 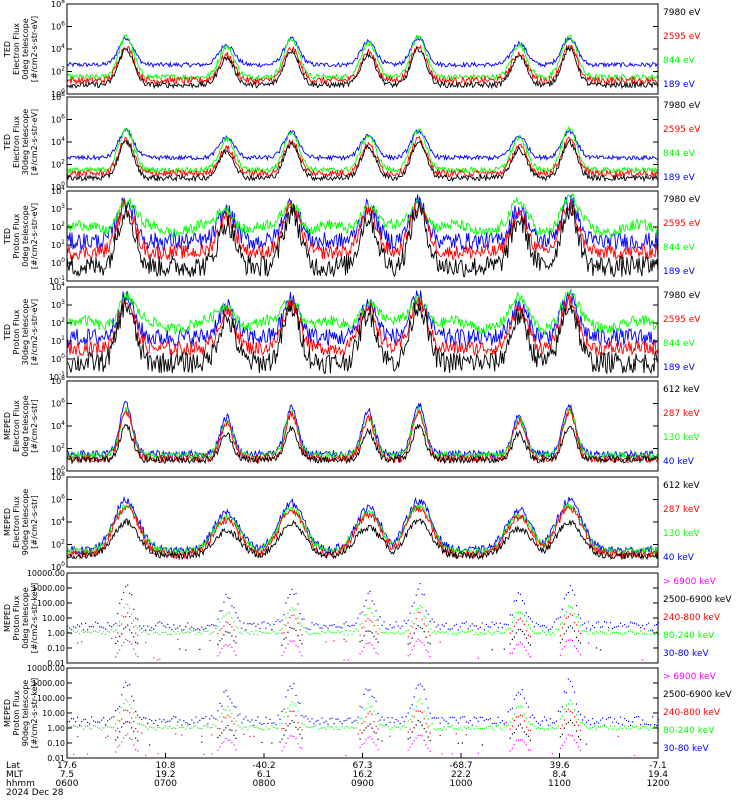 What do you see at coordinates (363, 714) in the screenshot?
I see `series-80-240-kev` at bounding box center [363, 714].